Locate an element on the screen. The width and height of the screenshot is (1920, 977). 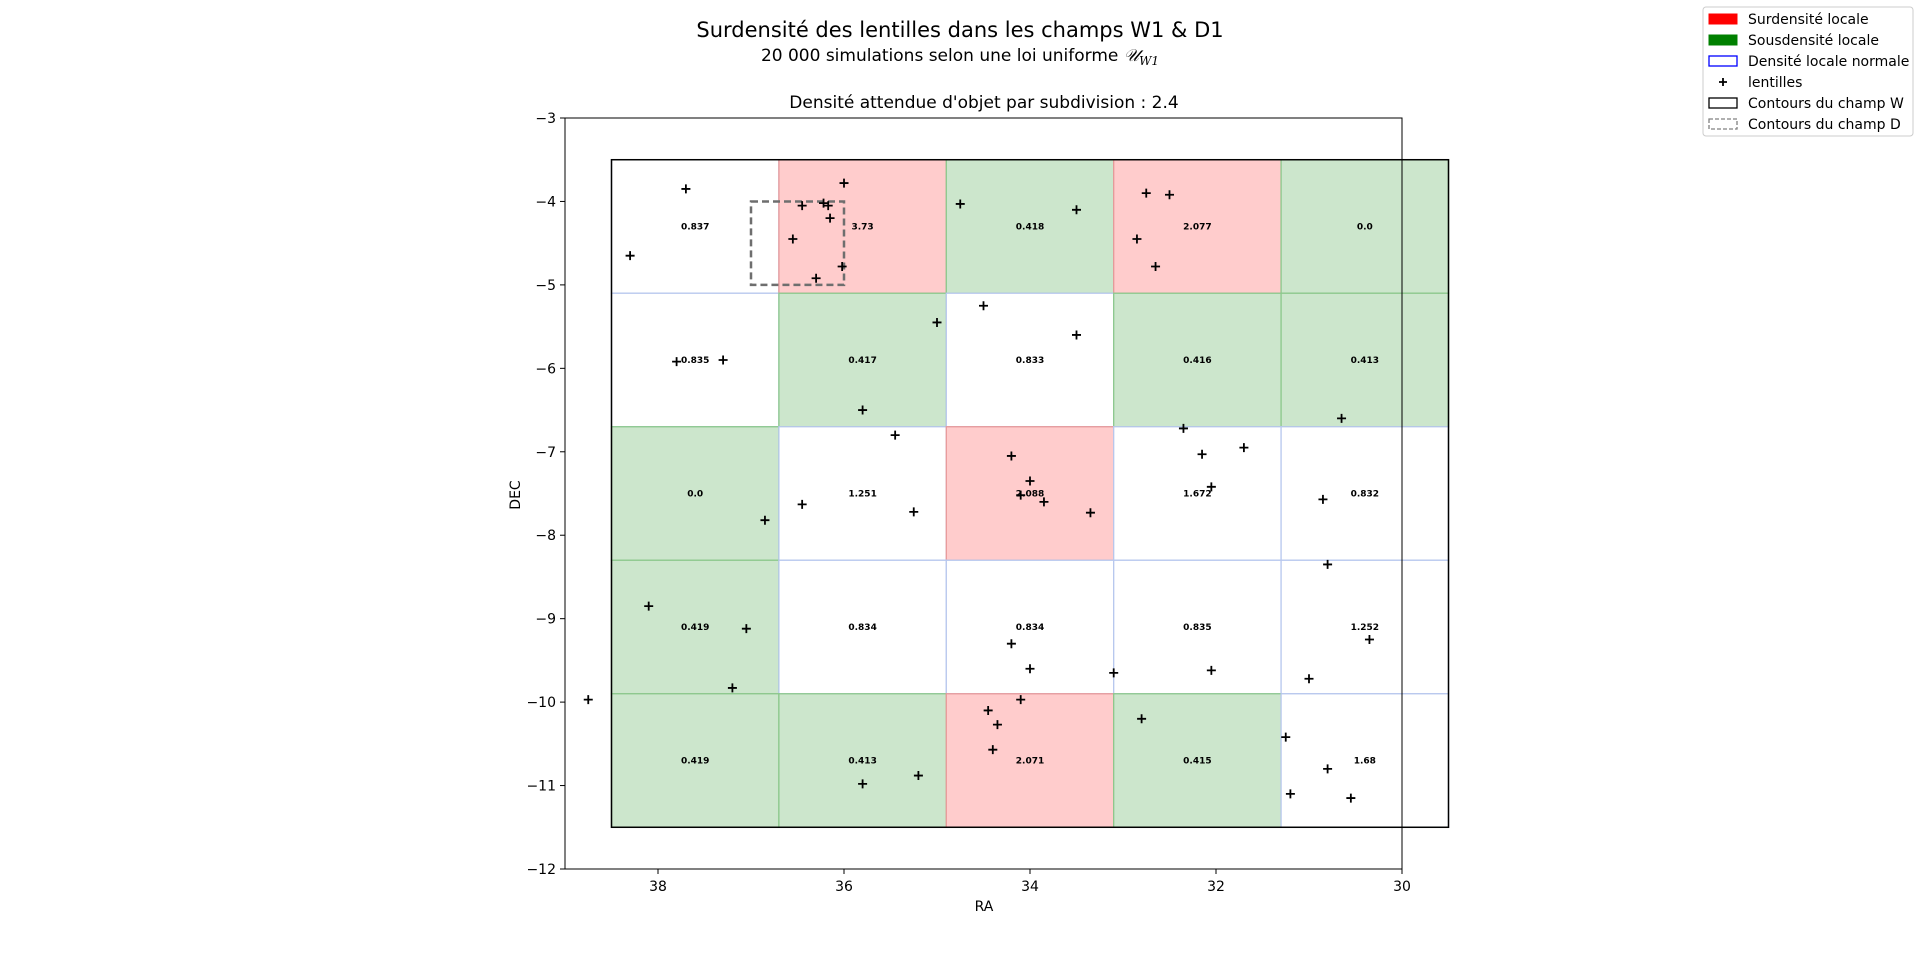
legend-item: lentilles is located at coordinates (1760, 83).